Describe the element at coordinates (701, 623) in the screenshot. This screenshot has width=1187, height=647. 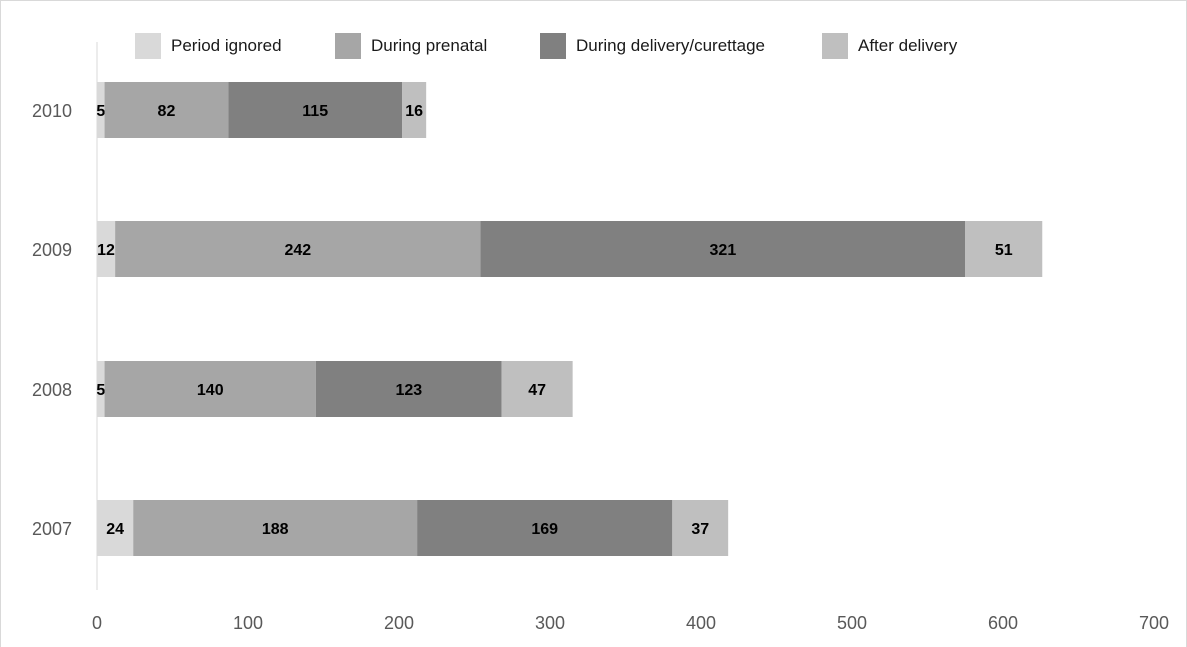
I see `x-tick-label-400: 400` at that location.